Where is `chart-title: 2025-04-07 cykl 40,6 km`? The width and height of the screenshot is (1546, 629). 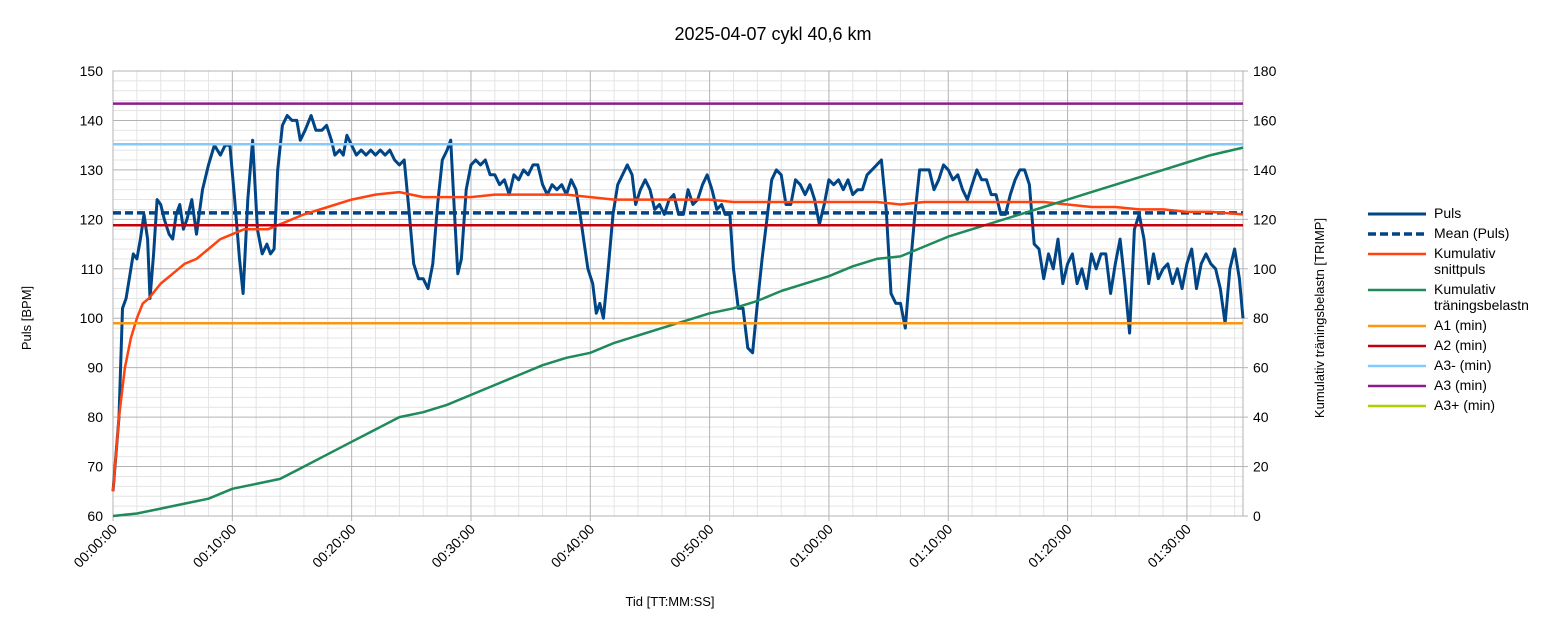
chart-title: 2025-04-07 cykl 40,6 km is located at coordinates (772, 34).